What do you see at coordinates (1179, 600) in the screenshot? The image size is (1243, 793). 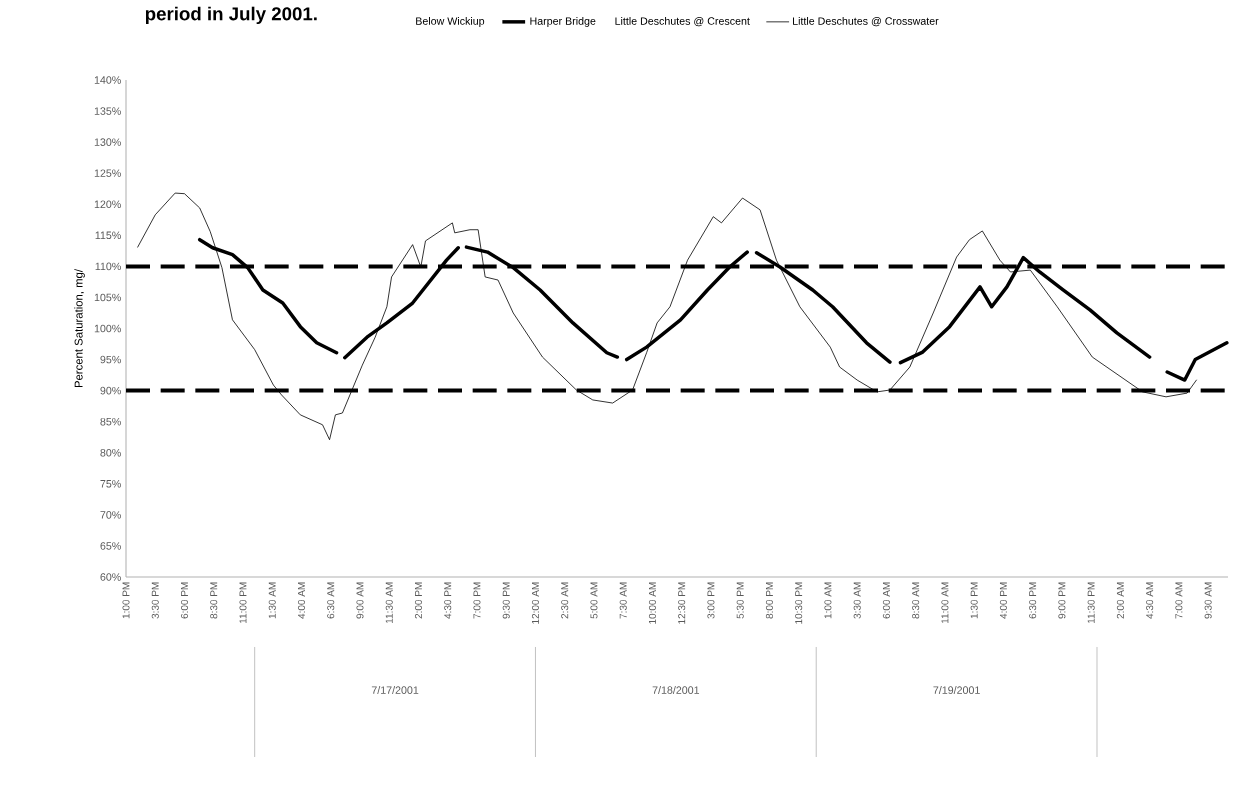 I see `x-tick-label: 7:00 AM` at bounding box center [1179, 600].